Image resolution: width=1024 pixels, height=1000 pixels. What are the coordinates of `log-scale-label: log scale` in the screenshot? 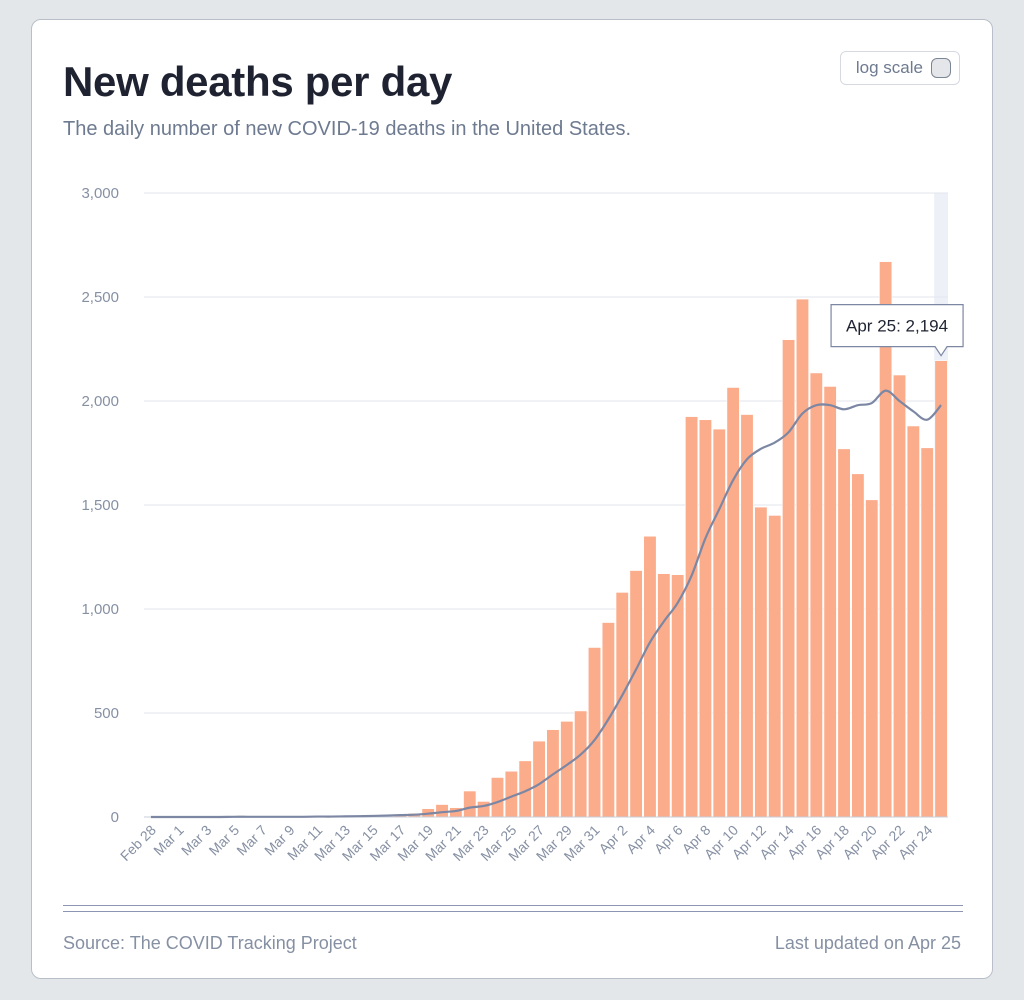 It's located at (889, 67).